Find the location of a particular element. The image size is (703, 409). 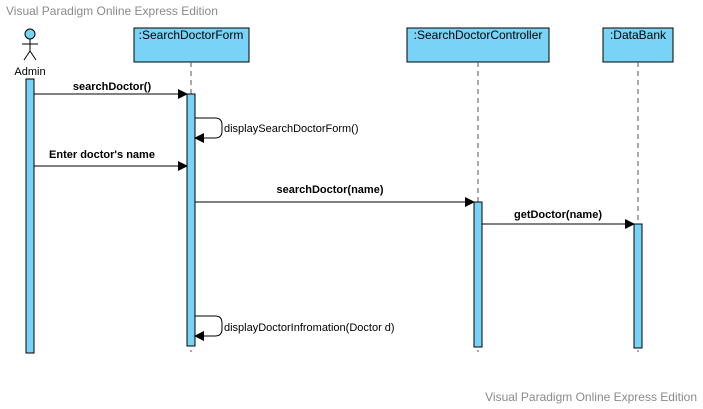

activation-databank is located at coordinates (638, 286).